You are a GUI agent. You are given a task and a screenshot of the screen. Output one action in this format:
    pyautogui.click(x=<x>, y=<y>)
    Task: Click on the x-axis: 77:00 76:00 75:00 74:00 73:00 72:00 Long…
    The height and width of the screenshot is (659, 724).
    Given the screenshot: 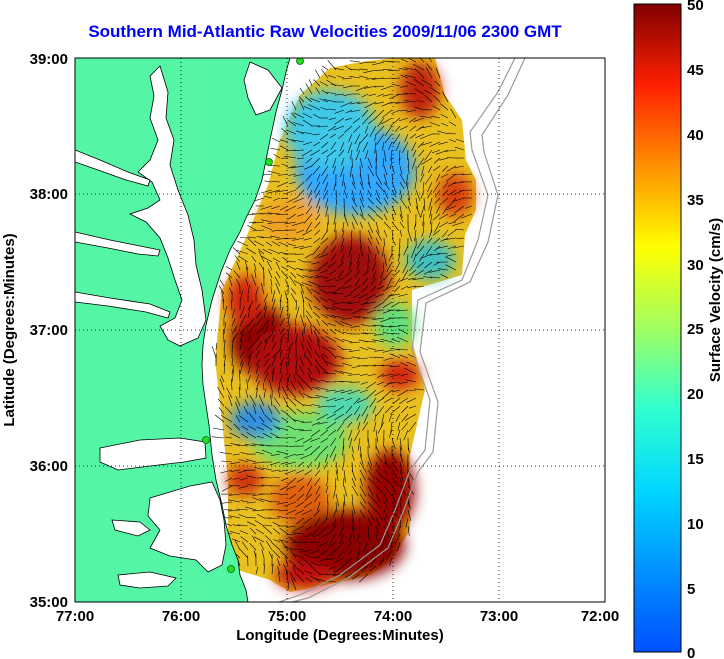 What is the action you would take?
    pyautogui.click(x=337, y=626)
    